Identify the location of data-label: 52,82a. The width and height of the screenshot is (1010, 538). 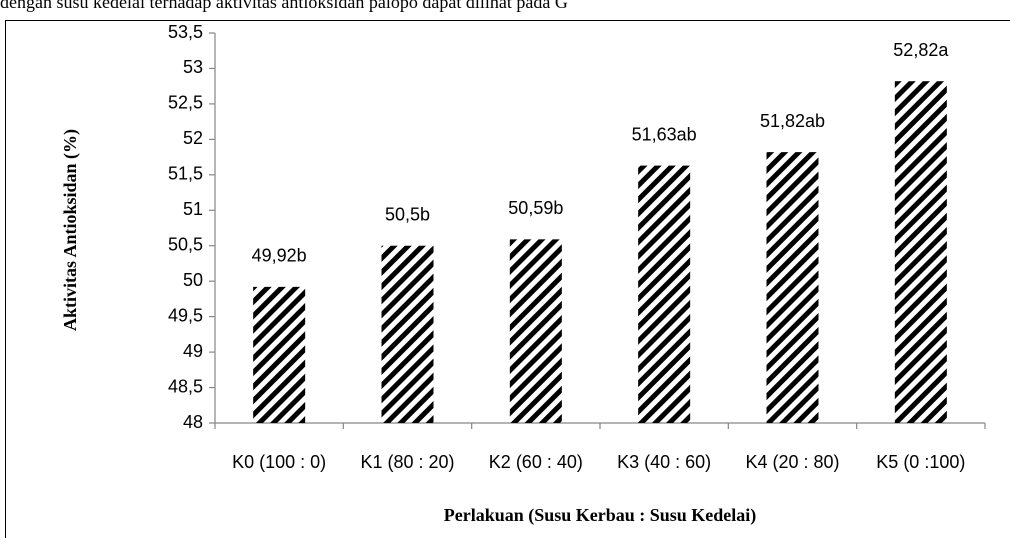
(921, 50).